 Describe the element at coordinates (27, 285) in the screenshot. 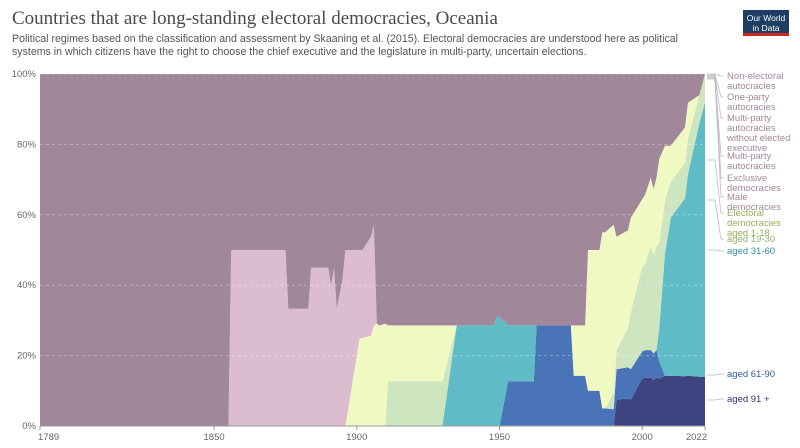

I see `y-tick-label: 40%` at that location.